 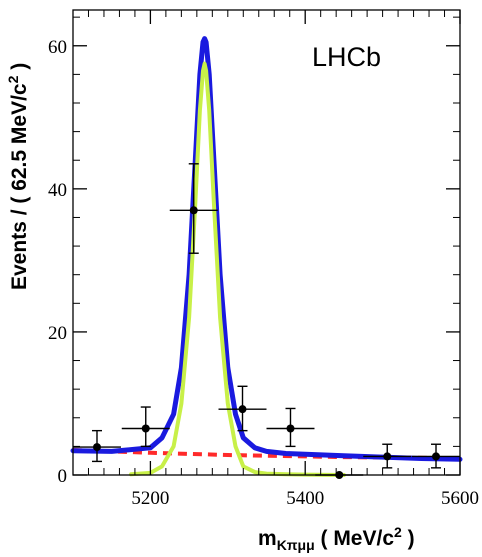 I want to click on y-tick-label: 20, so click(x=57, y=333).